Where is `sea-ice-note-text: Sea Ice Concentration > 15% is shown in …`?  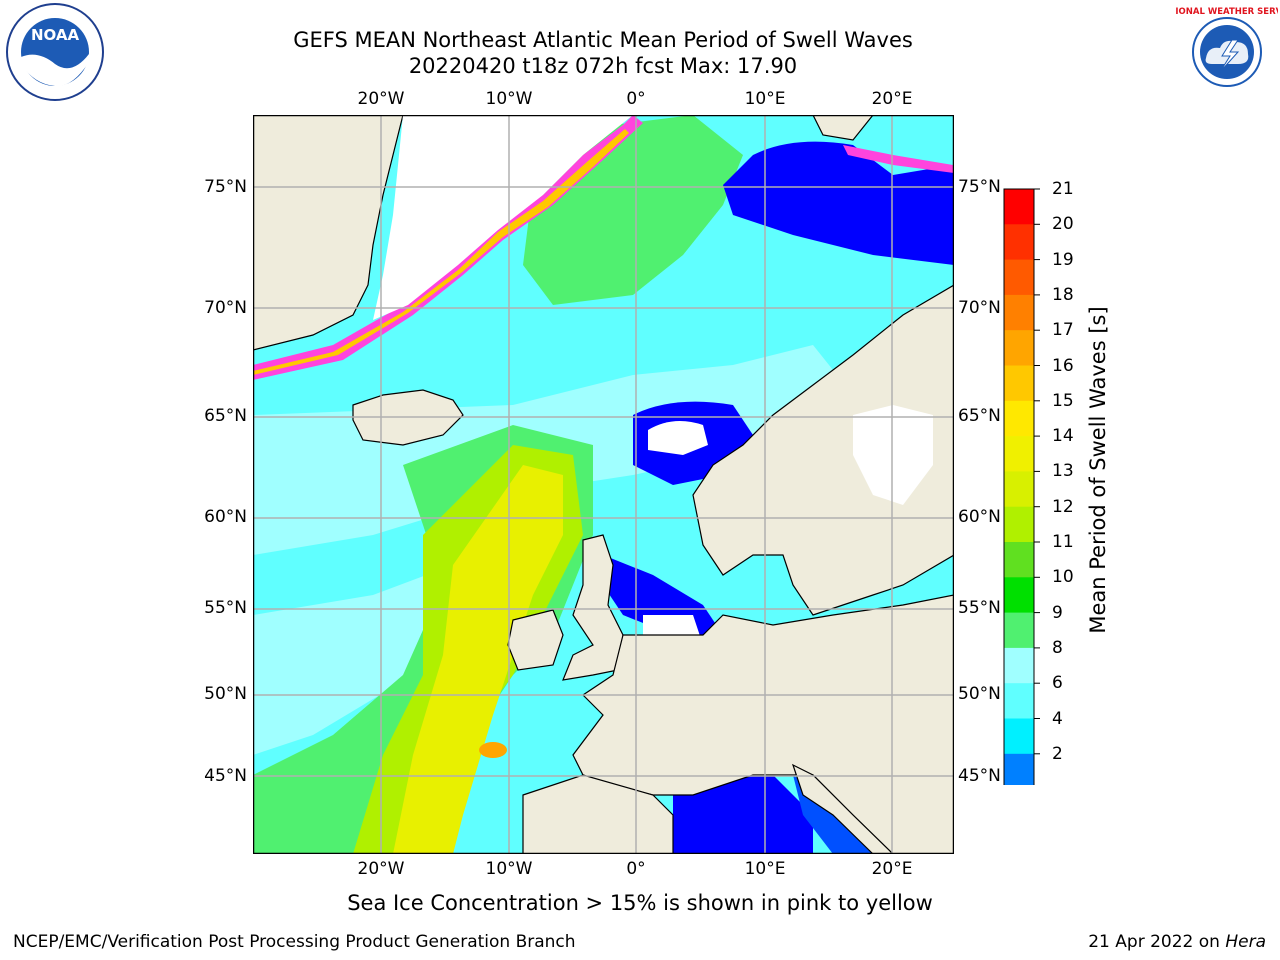
sea-ice-note-text: Sea Ice Concentration > 15% is shown in … is located at coordinates (640, 903).